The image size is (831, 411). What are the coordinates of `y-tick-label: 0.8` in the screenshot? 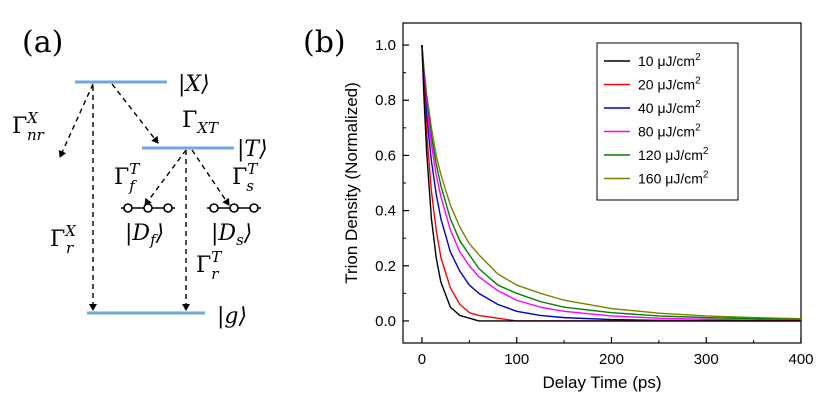 It's located at (385, 100).